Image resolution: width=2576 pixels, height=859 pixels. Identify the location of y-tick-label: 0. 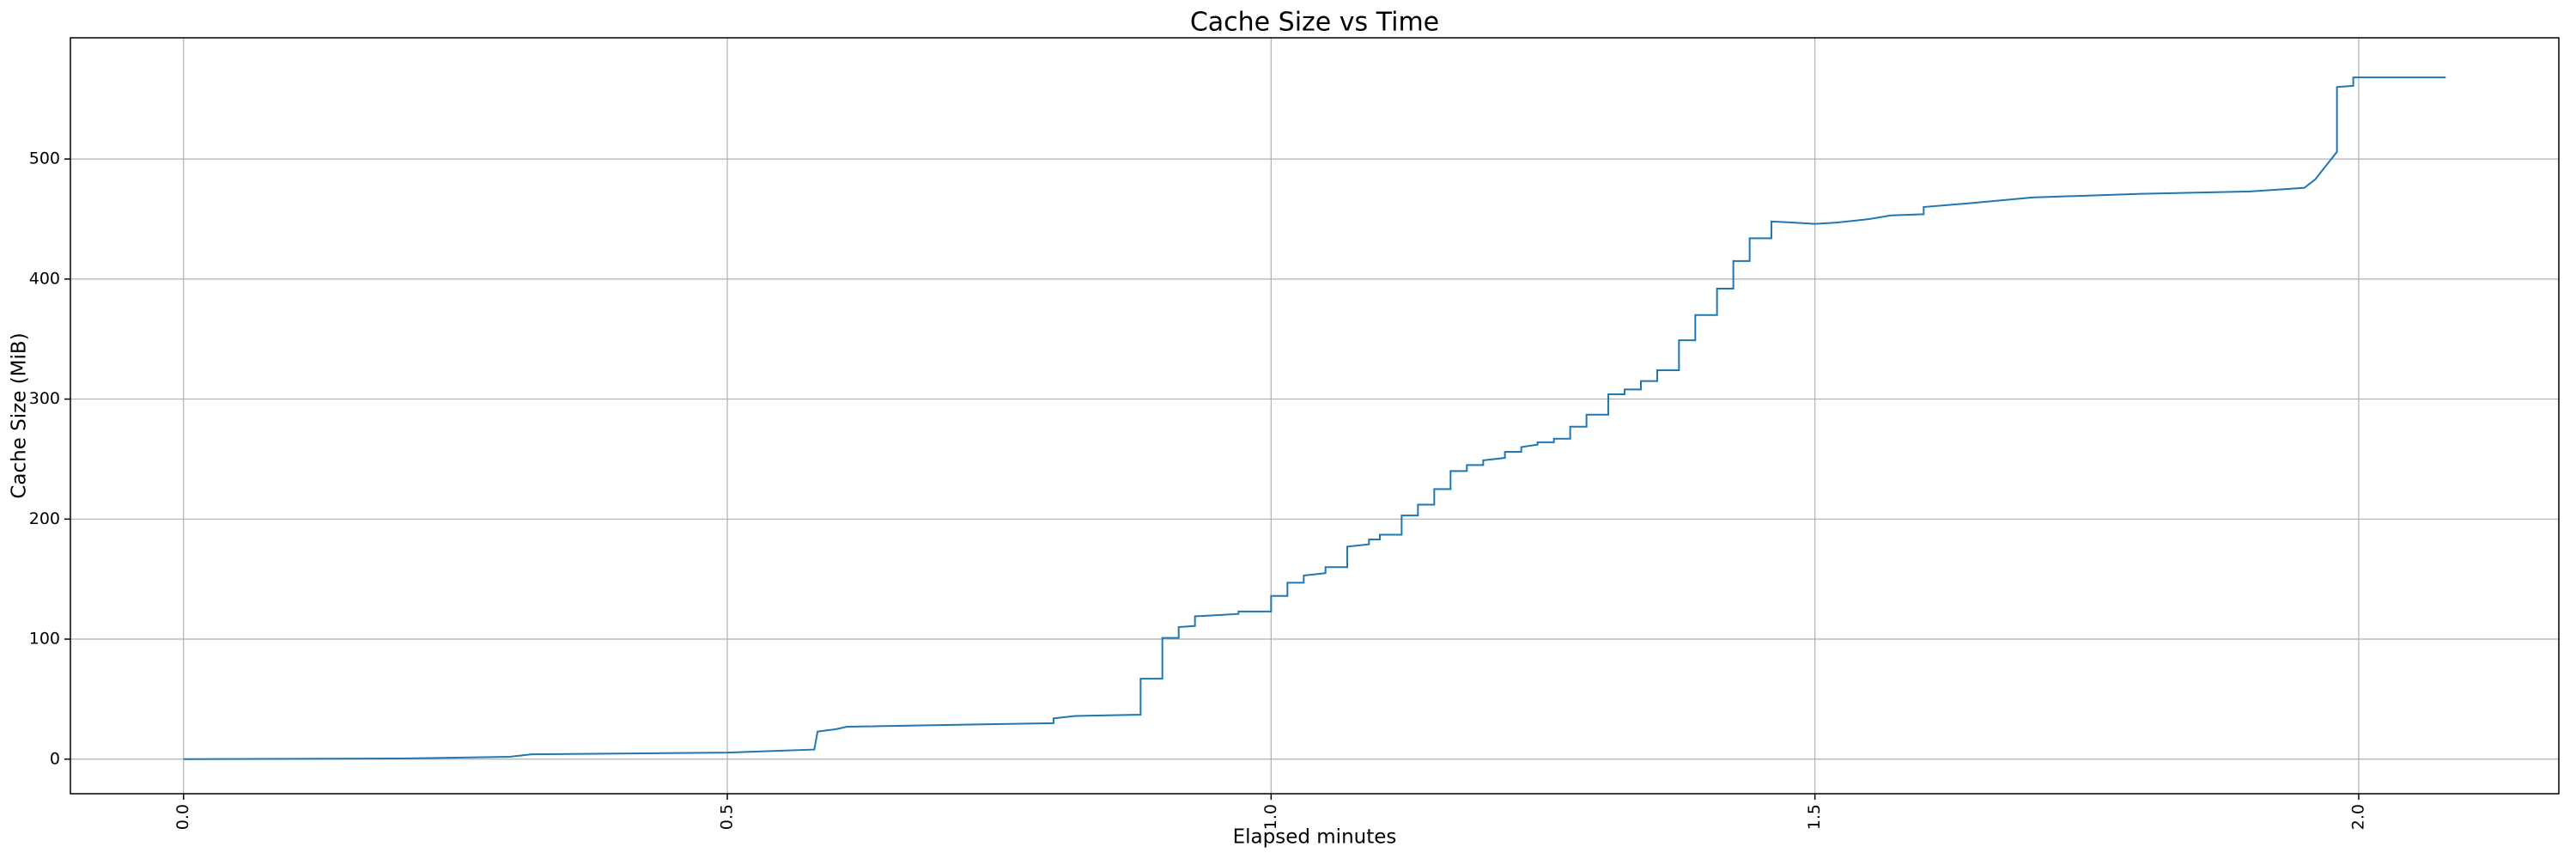
(55, 758).